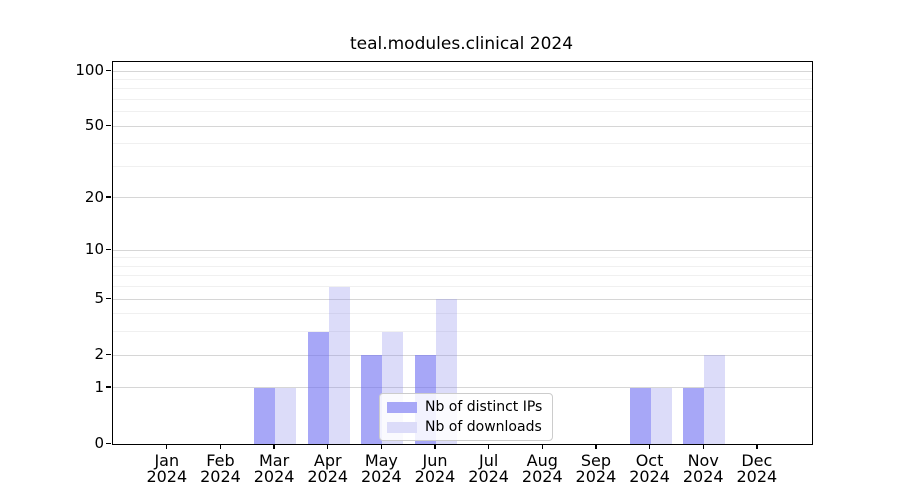  I want to click on y-tick-label: 2, so click(99, 354).